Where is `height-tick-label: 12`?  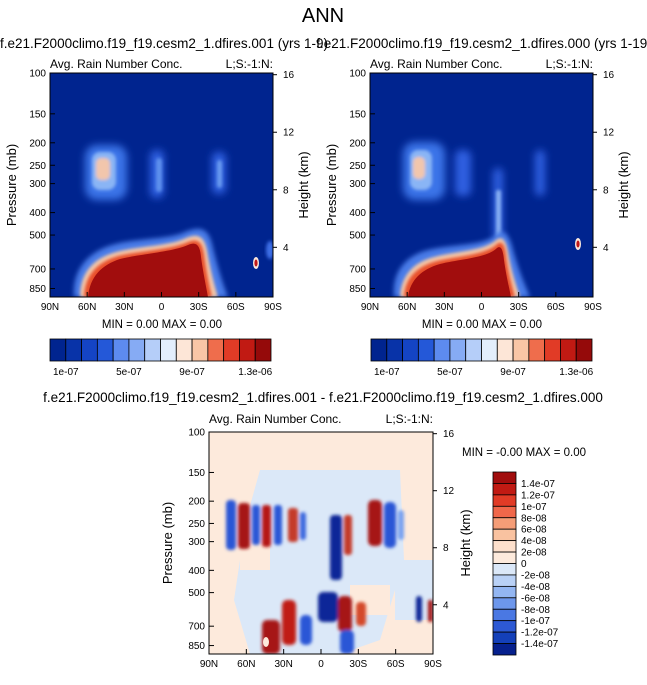 height-tick-label: 12 is located at coordinates (449, 491).